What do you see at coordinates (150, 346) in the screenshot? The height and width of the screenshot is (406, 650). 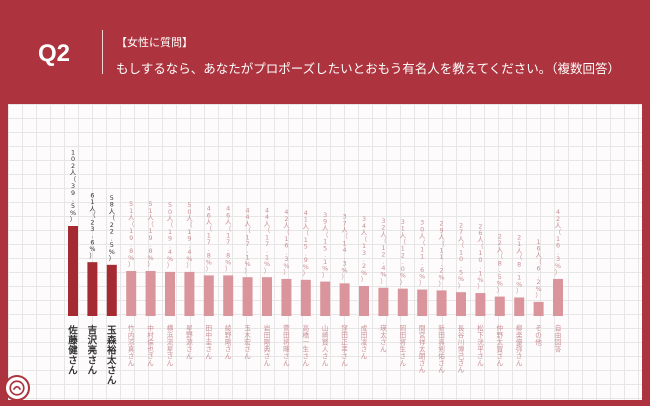 I see `category-label-4: 中村倫也さん` at bounding box center [150, 346].